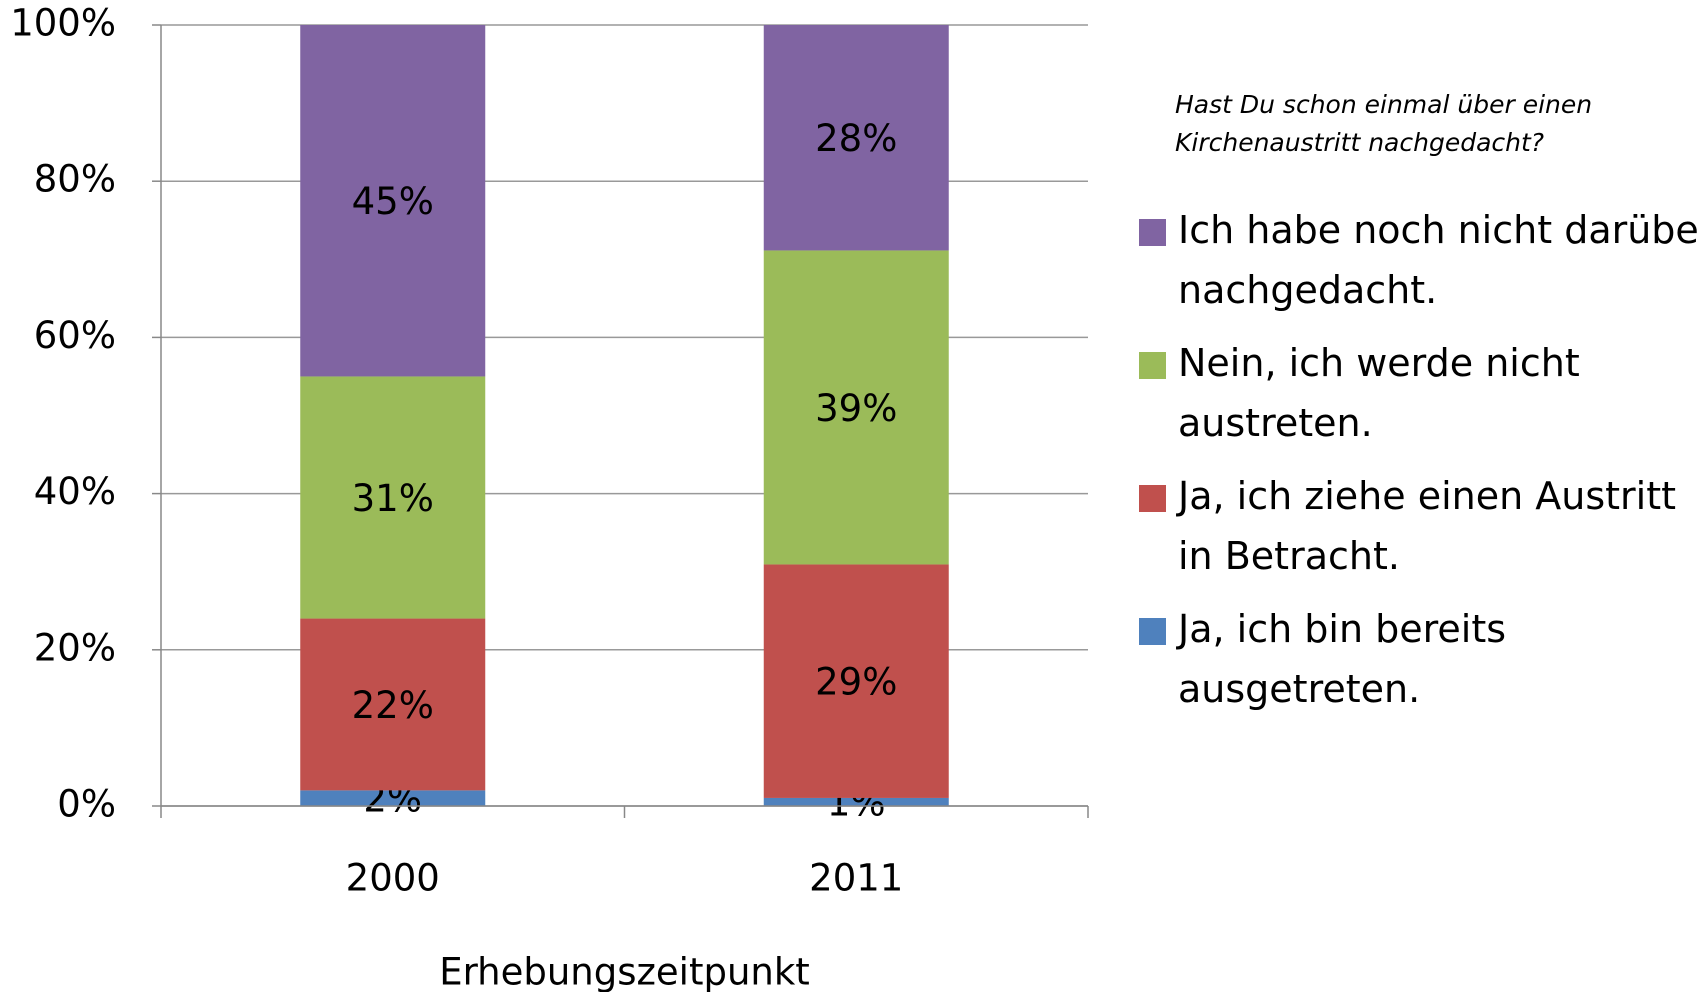  I want to click on legend-item: Ich habe noch nicht darüber nachgedacht., so click(1418, 260).